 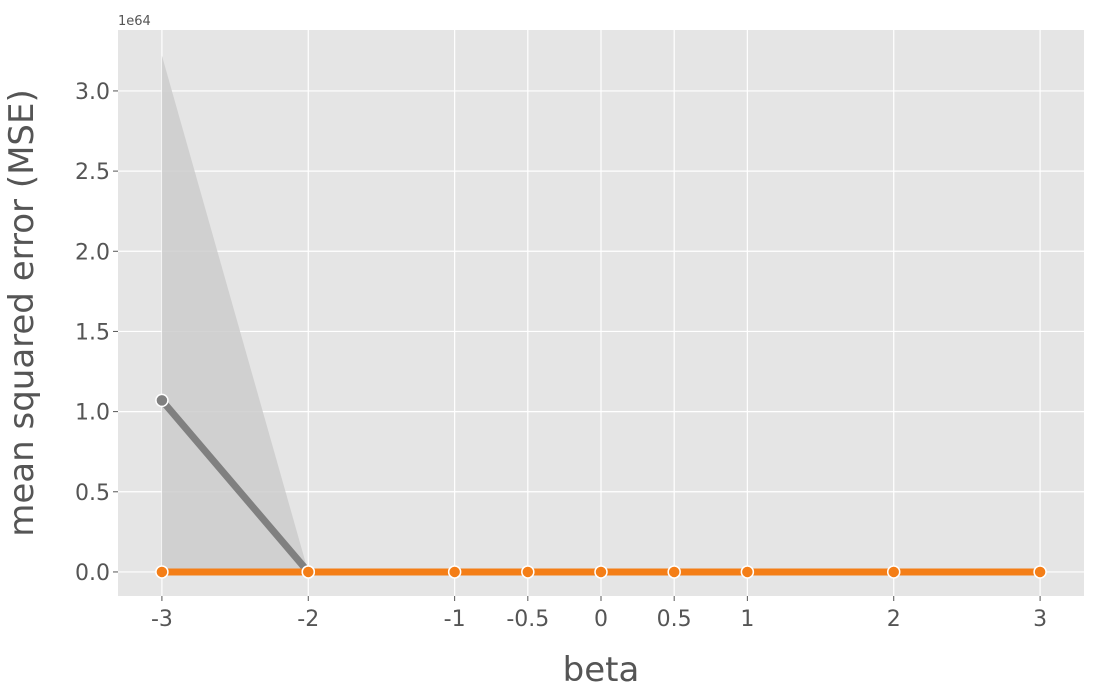 What do you see at coordinates (92, 493) in the screenshot?
I see `y-tick-label-1: 0.5` at bounding box center [92, 493].